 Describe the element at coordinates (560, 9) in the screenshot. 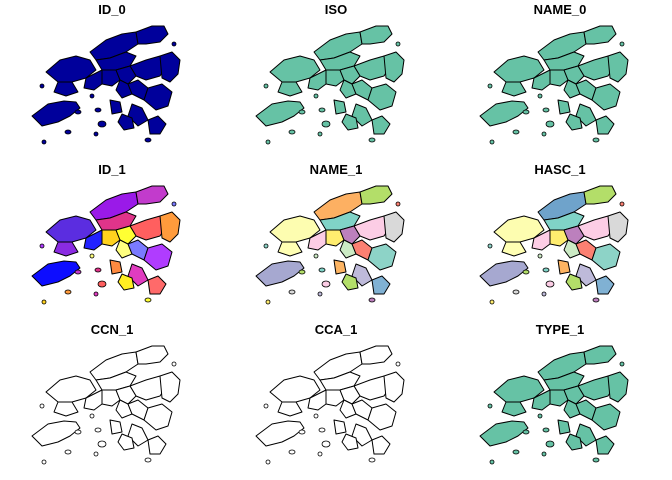

I see `panel-title: NAME_0` at that location.